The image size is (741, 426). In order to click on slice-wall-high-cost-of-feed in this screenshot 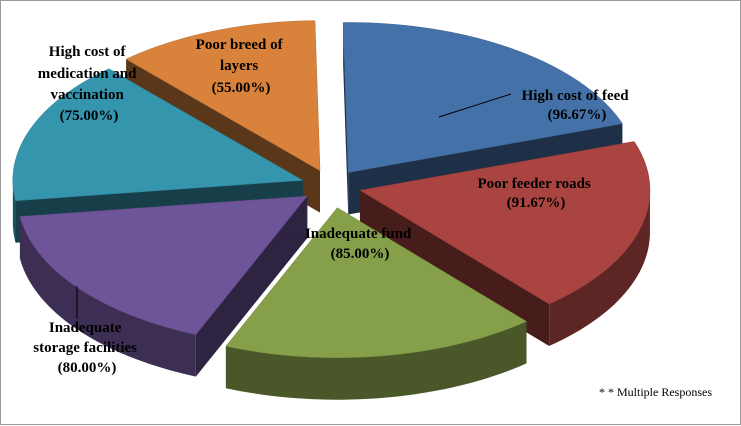, I will do `click(346, 118)`.